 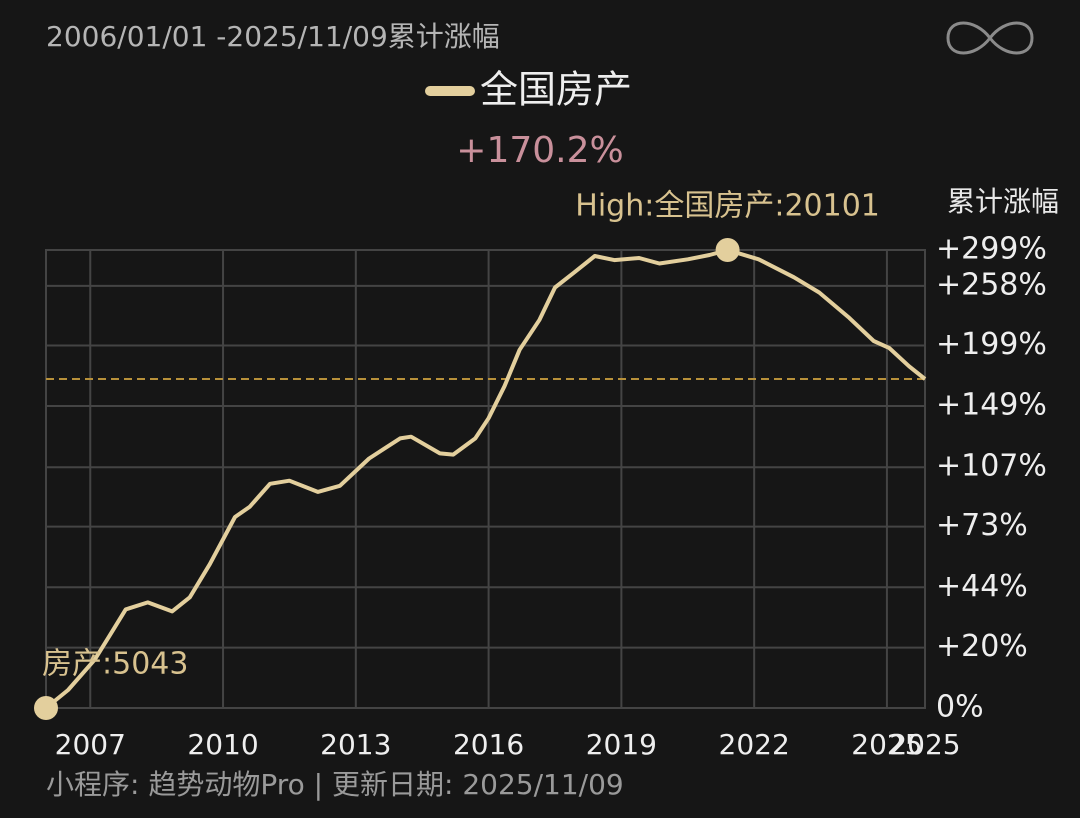 I want to click on y-tick-label: +258%, so click(x=991, y=284).